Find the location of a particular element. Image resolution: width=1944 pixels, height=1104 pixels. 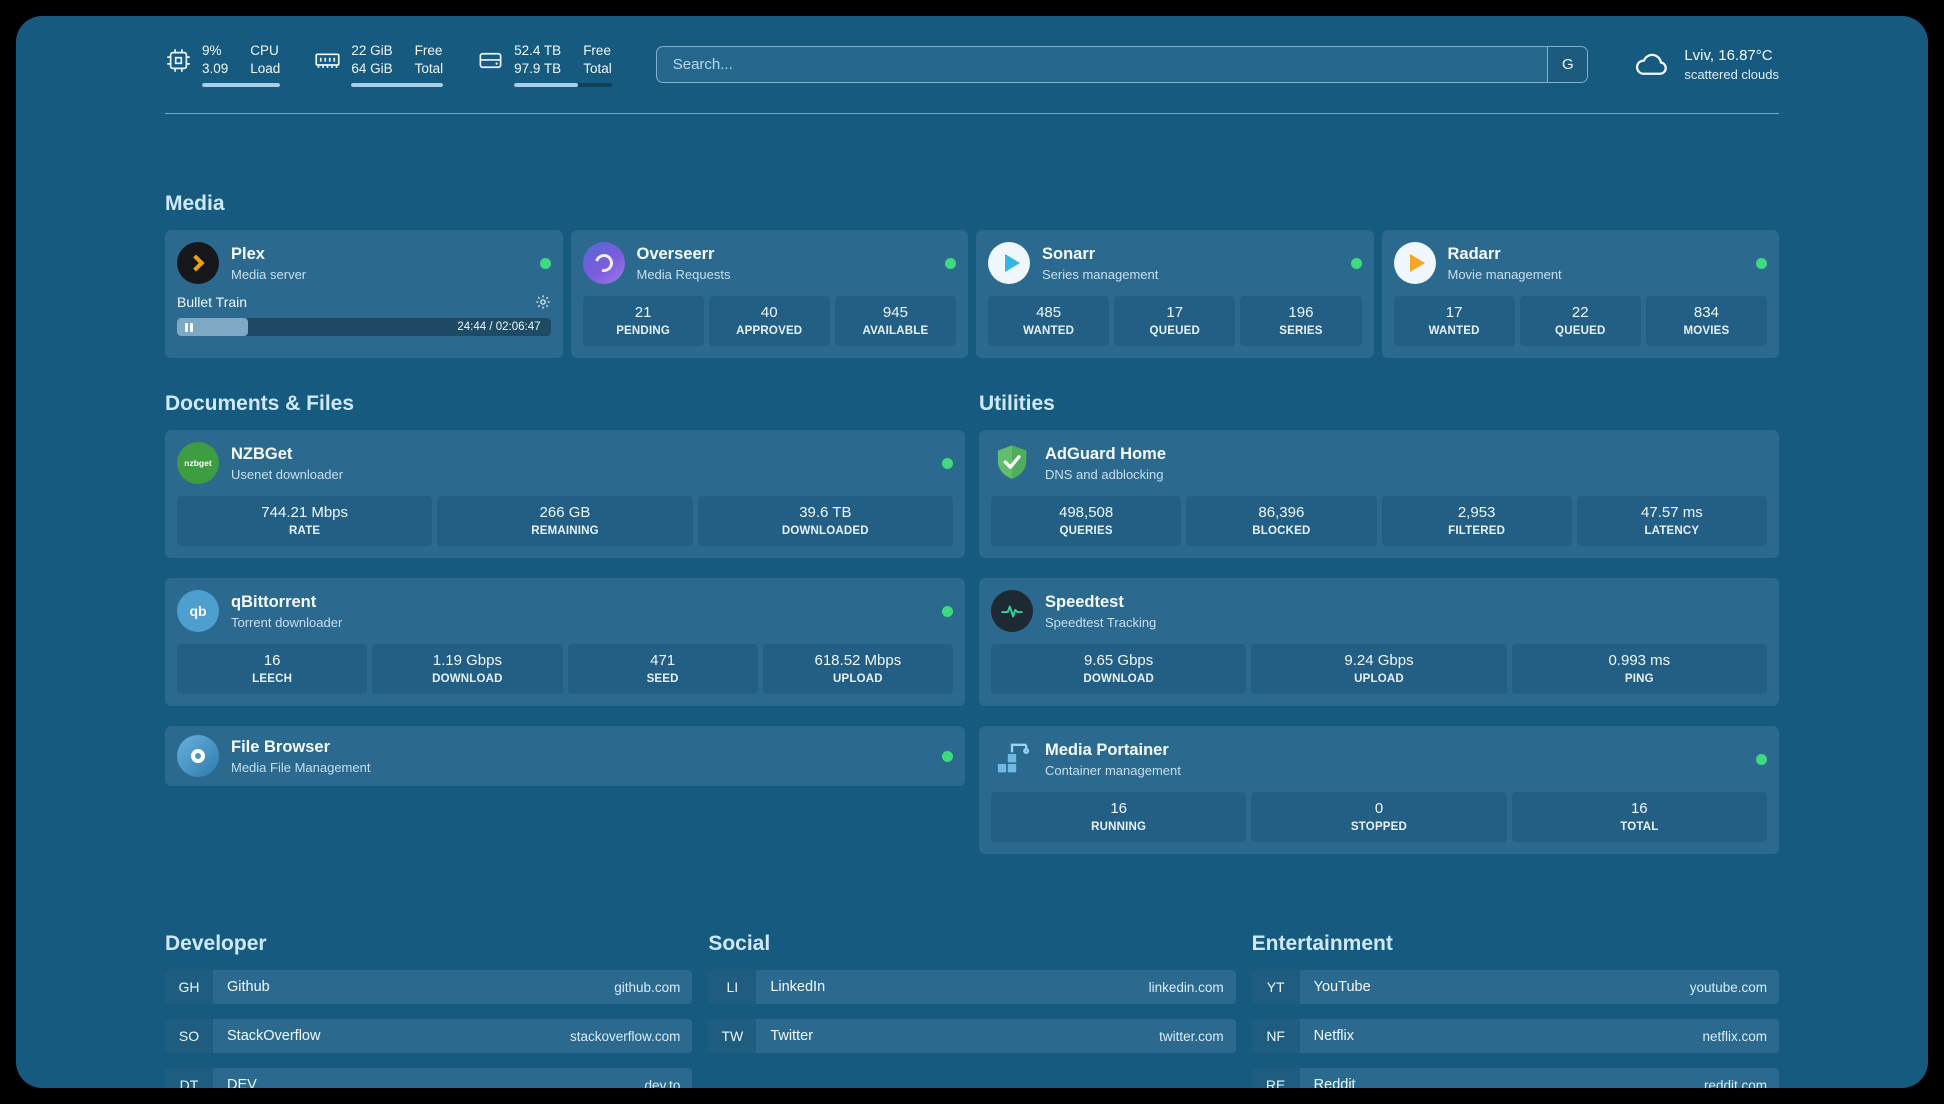

topbar: 9% 3.09 CPU Load is located at coordinates (972, 65).